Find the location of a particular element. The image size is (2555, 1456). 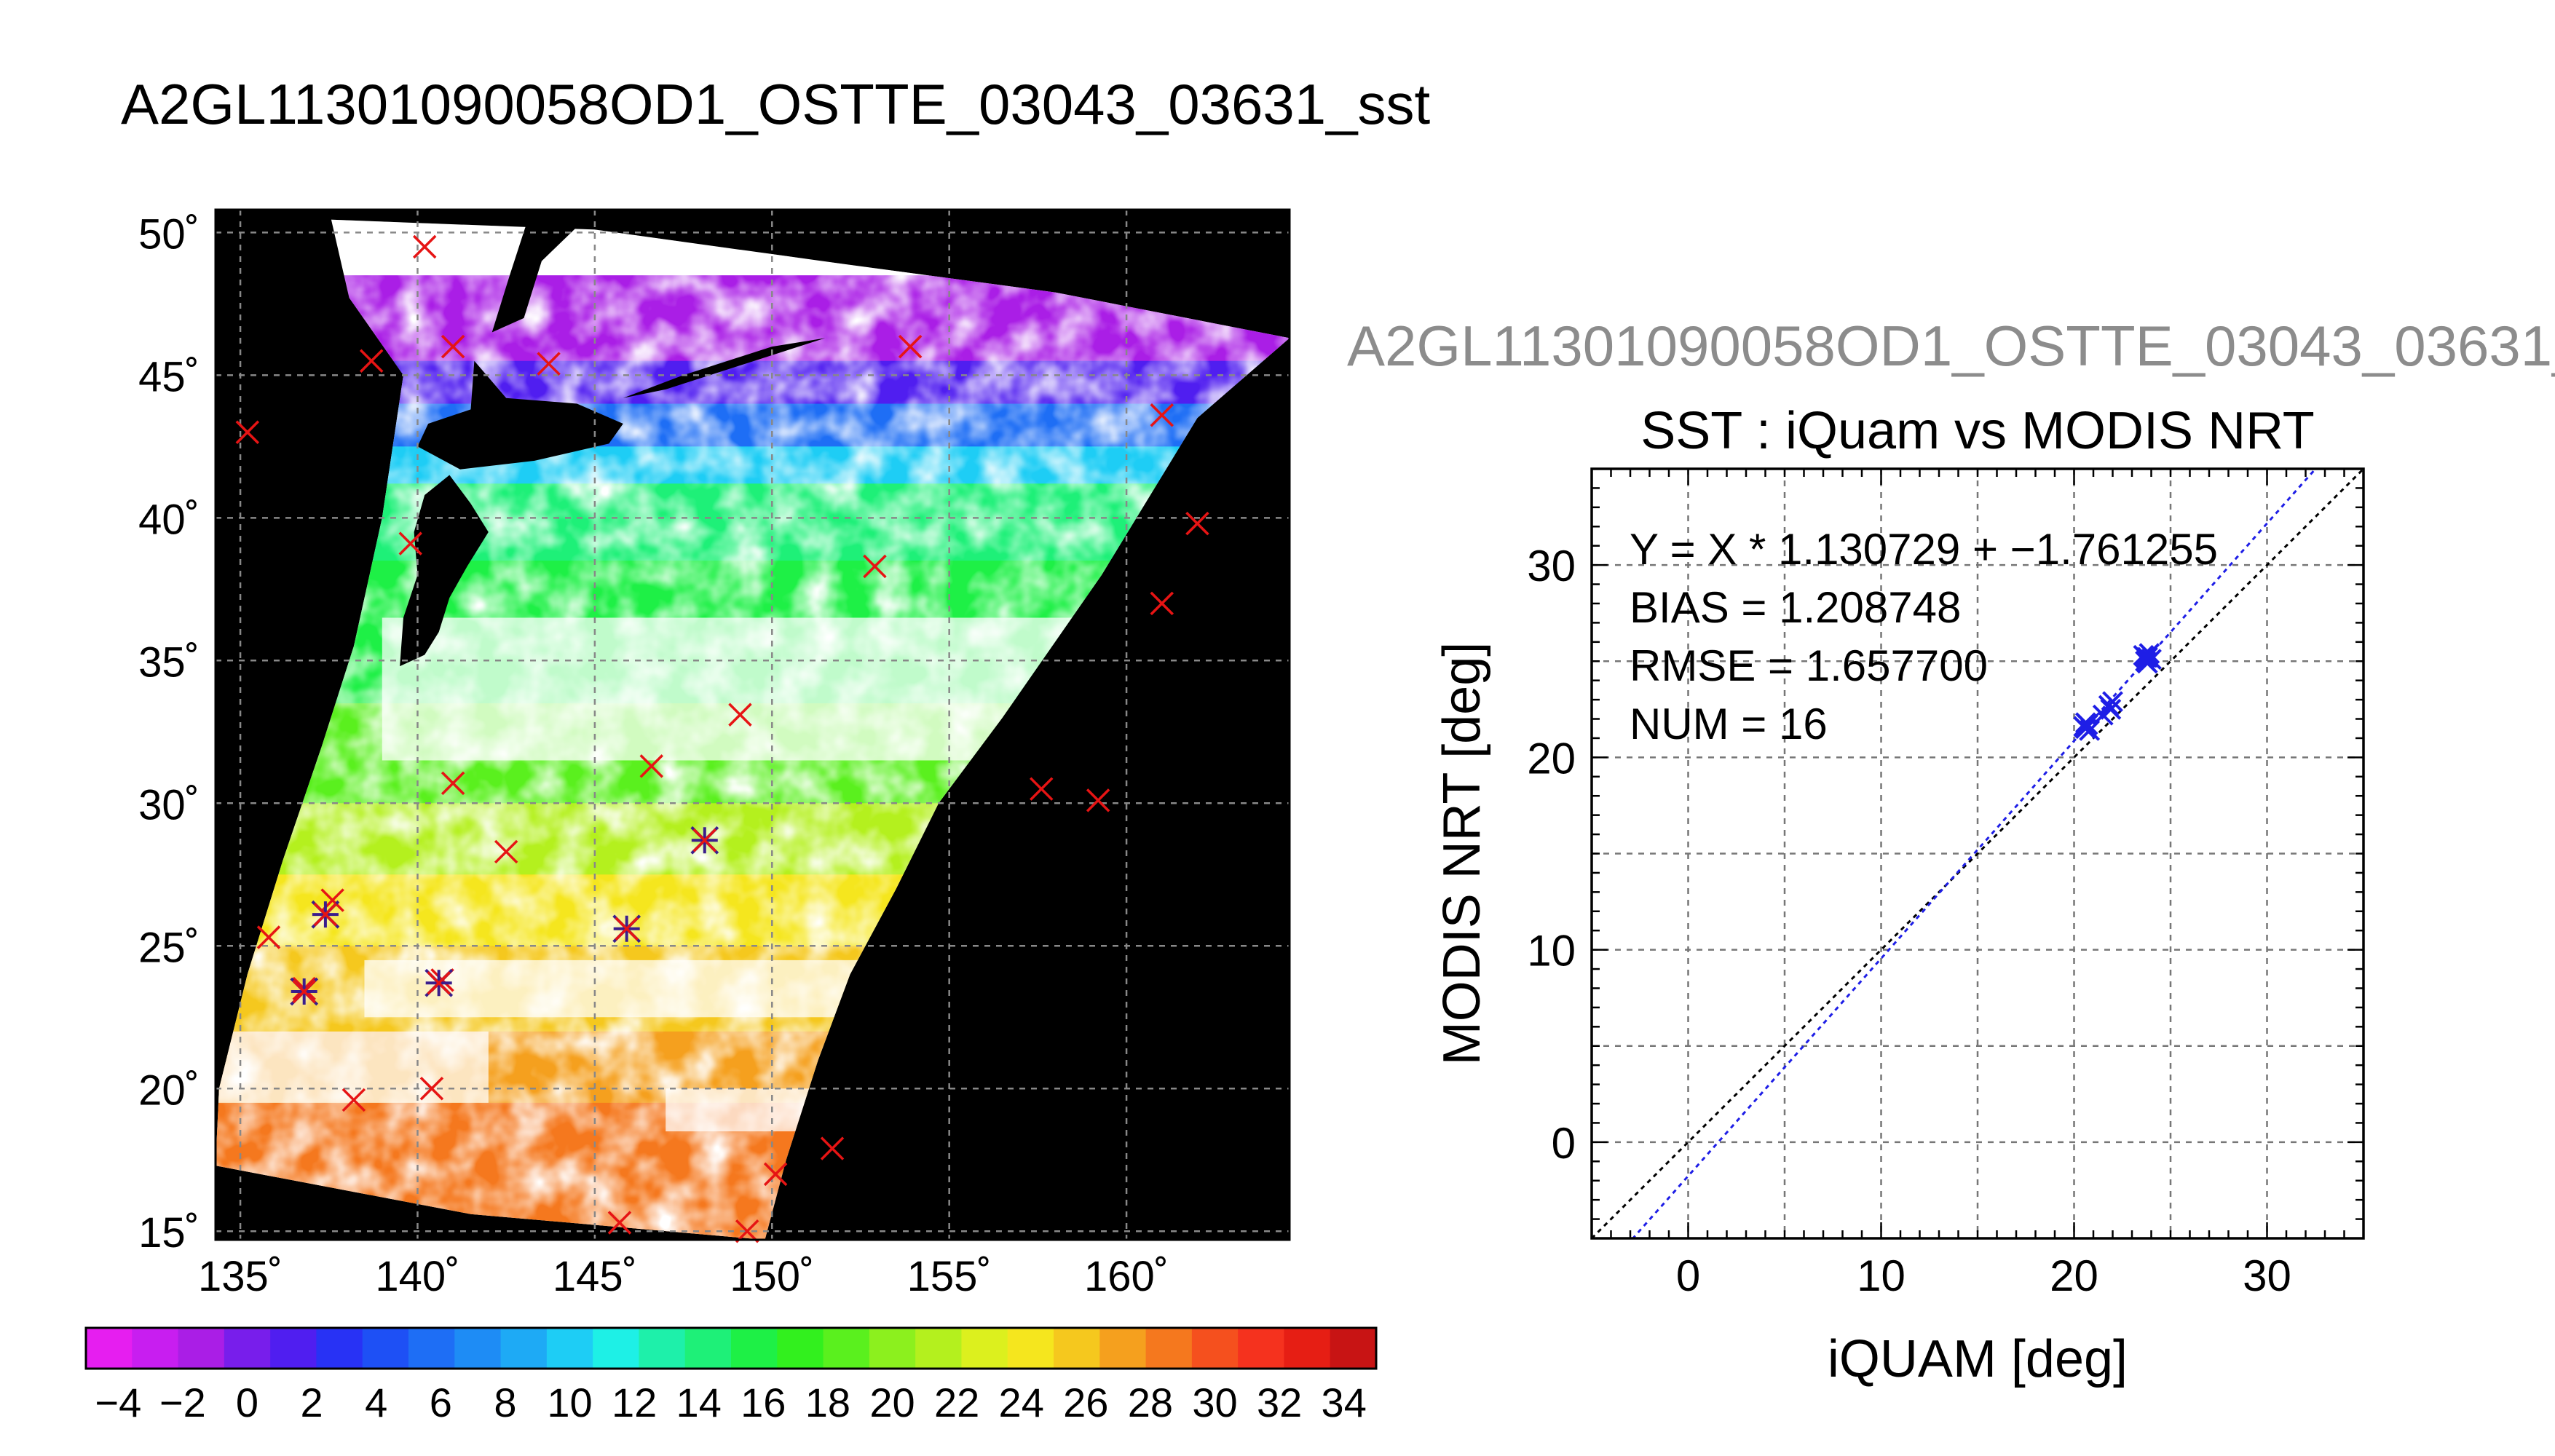

colorbar-tick-label: −4 is located at coordinates (118, 1402).